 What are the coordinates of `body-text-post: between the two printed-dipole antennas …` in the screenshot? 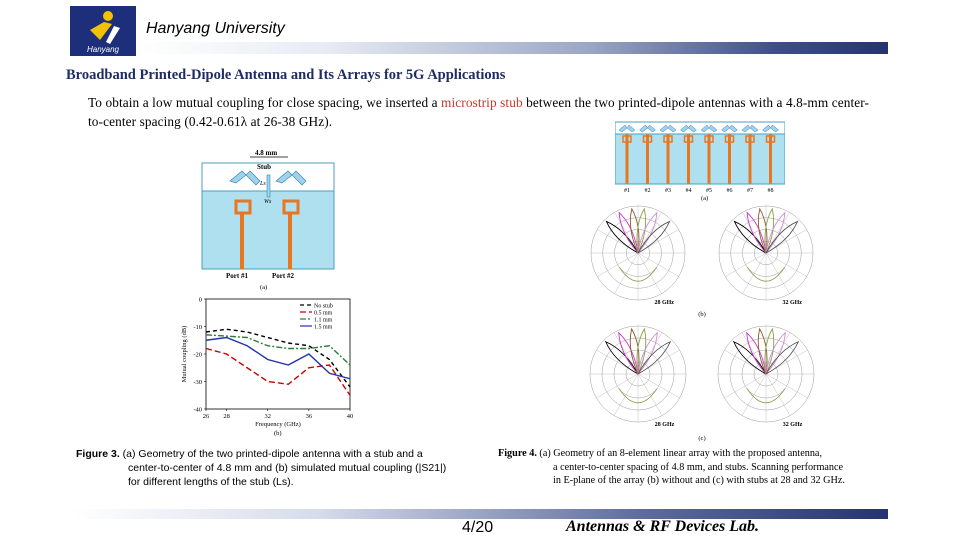 It's located at (479, 112).